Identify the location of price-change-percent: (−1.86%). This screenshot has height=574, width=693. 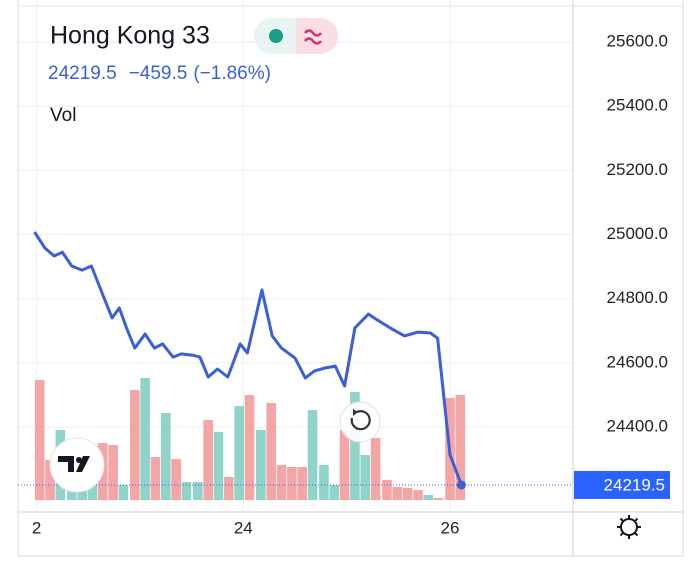
(232, 73).